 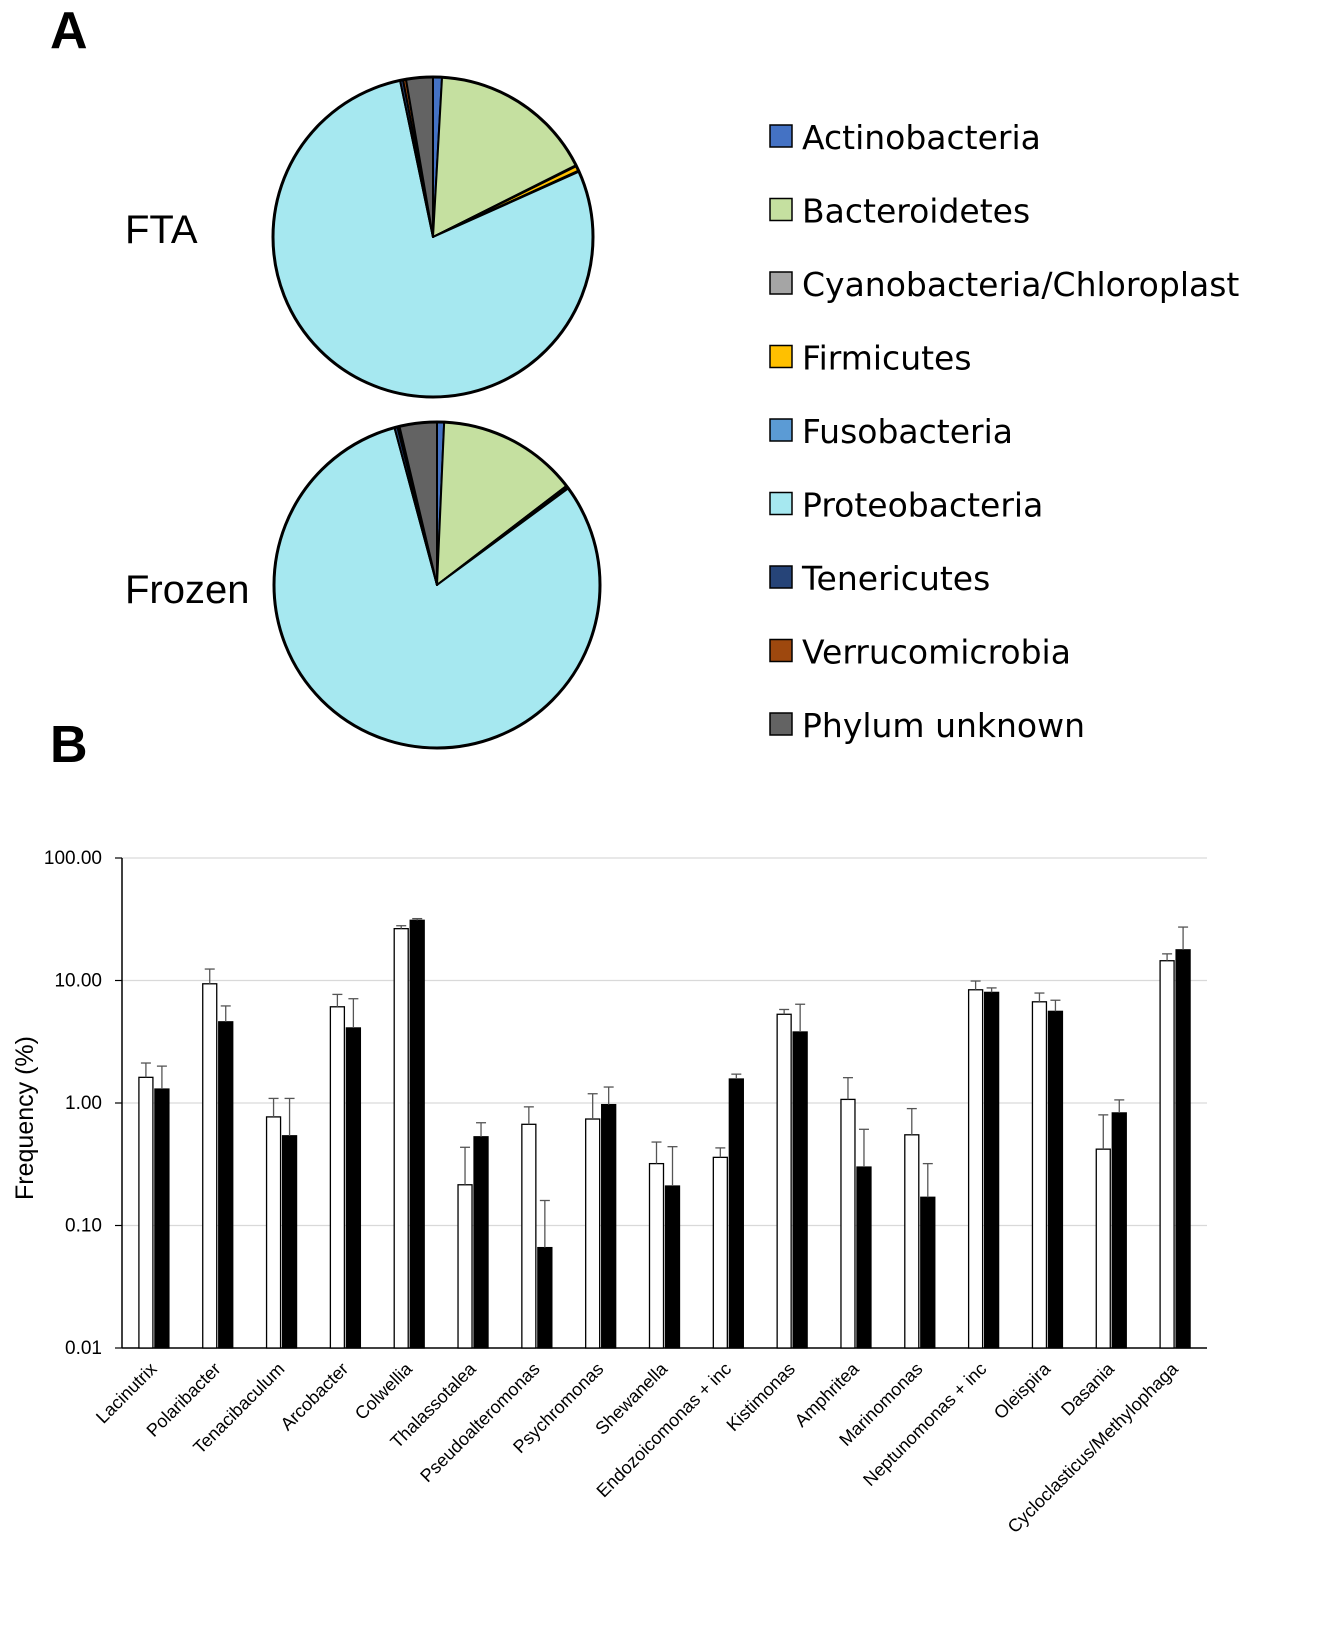 What do you see at coordinates (388, 1170) in the screenshot?
I see `category-group: Colwellia` at bounding box center [388, 1170].